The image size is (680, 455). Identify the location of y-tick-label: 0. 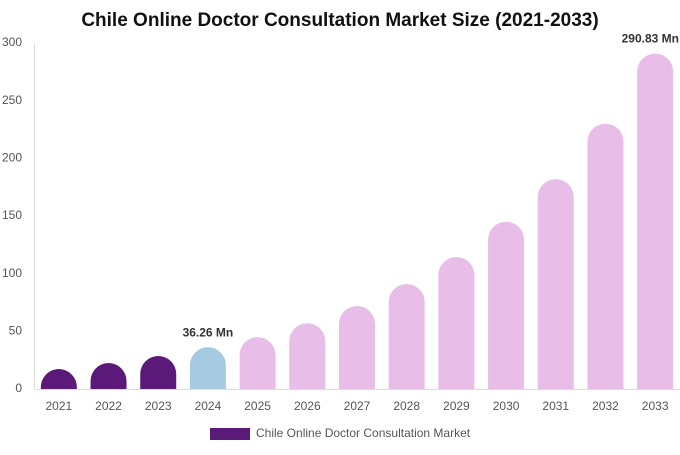
(18, 388).